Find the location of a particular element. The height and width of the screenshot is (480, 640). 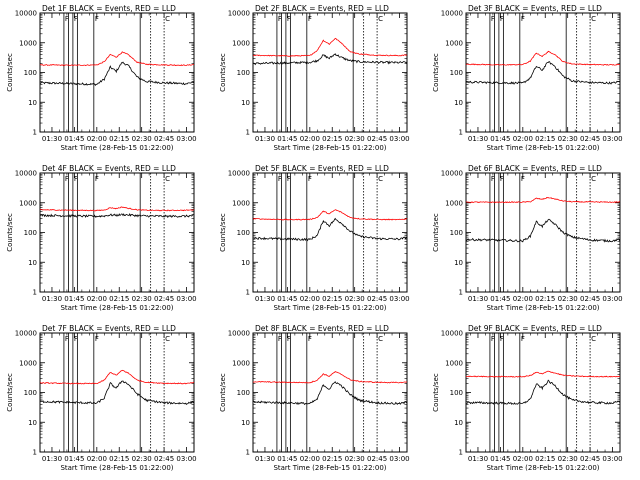

x-tick-label: 01:45 is located at coordinates (500, 139).